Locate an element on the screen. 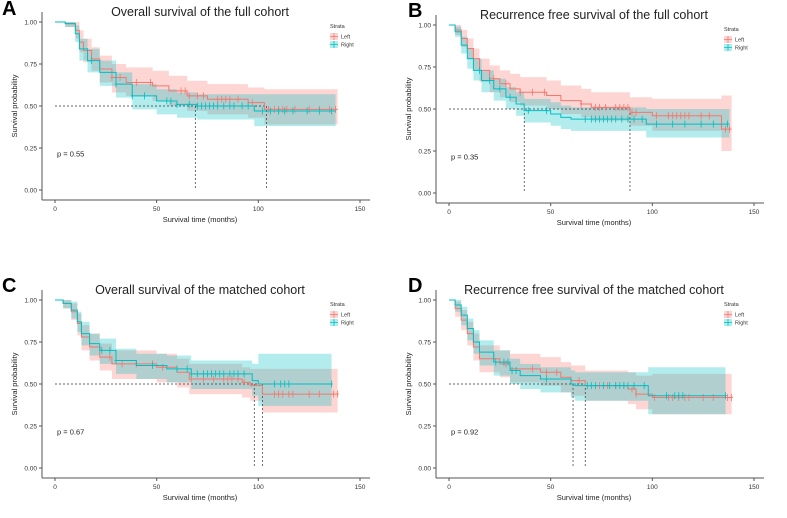 This screenshot has height=518, width=787. survival-curve-left is located at coordinates (590, 348).